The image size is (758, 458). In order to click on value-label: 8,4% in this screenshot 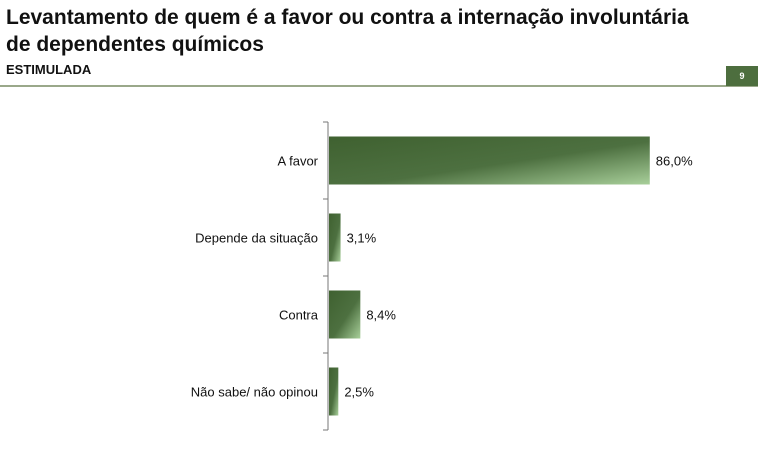, I will do `click(381, 315)`.